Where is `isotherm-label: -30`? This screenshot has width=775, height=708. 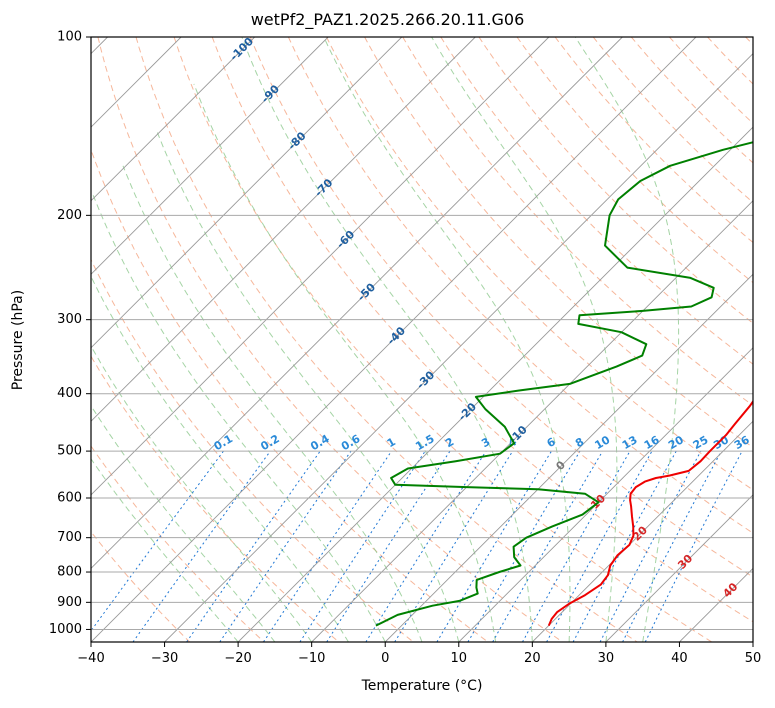 isotherm-label: -30 is located at coordinates (425, 379).